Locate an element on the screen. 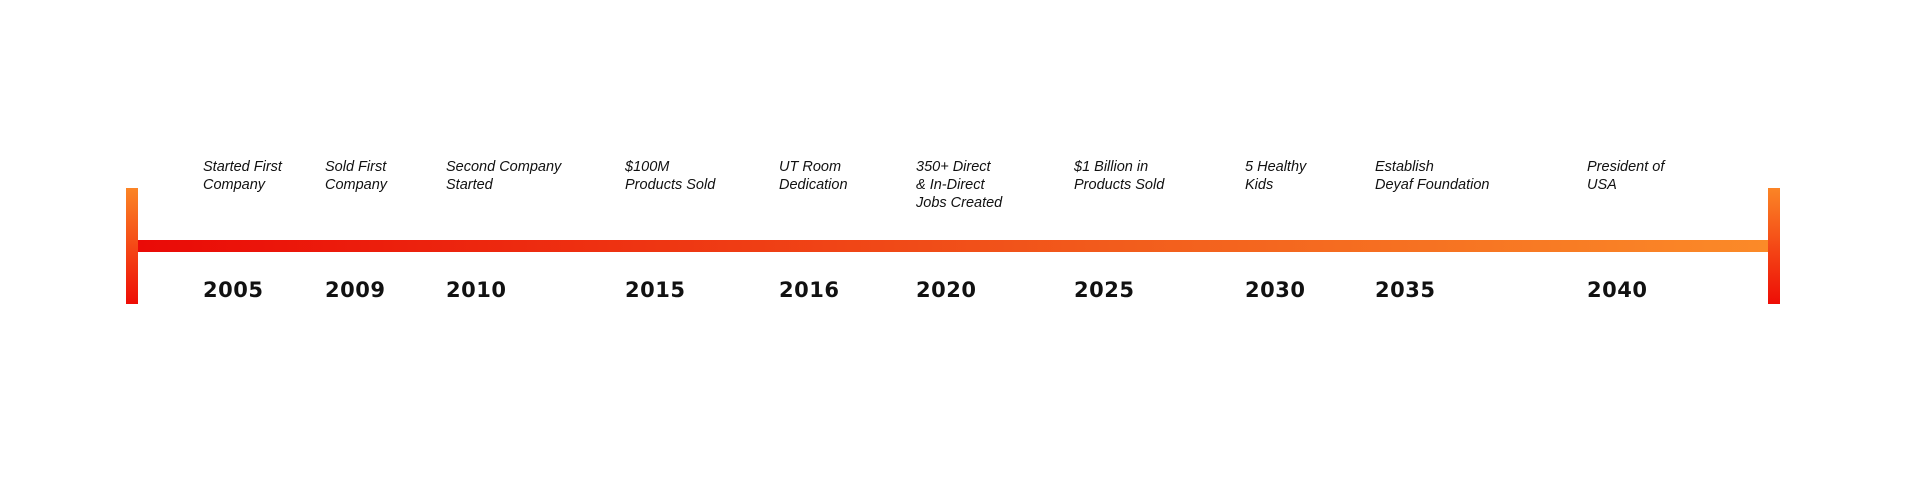  event-year: 2010 is located at coordinates (476, 290).